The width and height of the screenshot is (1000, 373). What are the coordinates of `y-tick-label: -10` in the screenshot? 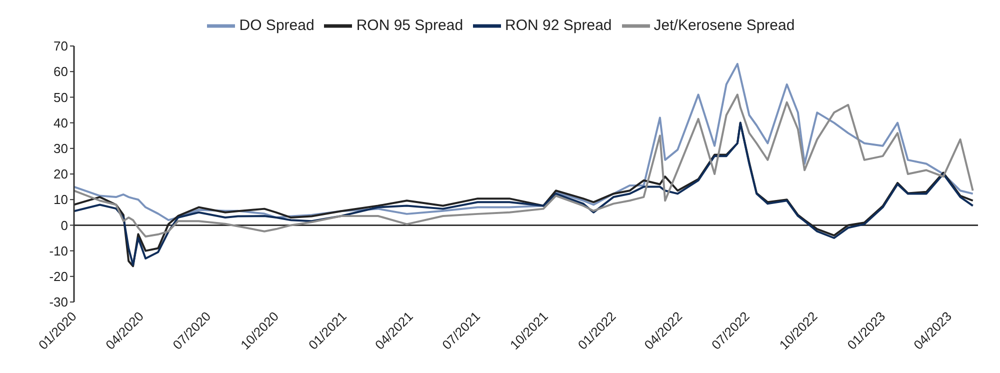 It's located at (58, 250).